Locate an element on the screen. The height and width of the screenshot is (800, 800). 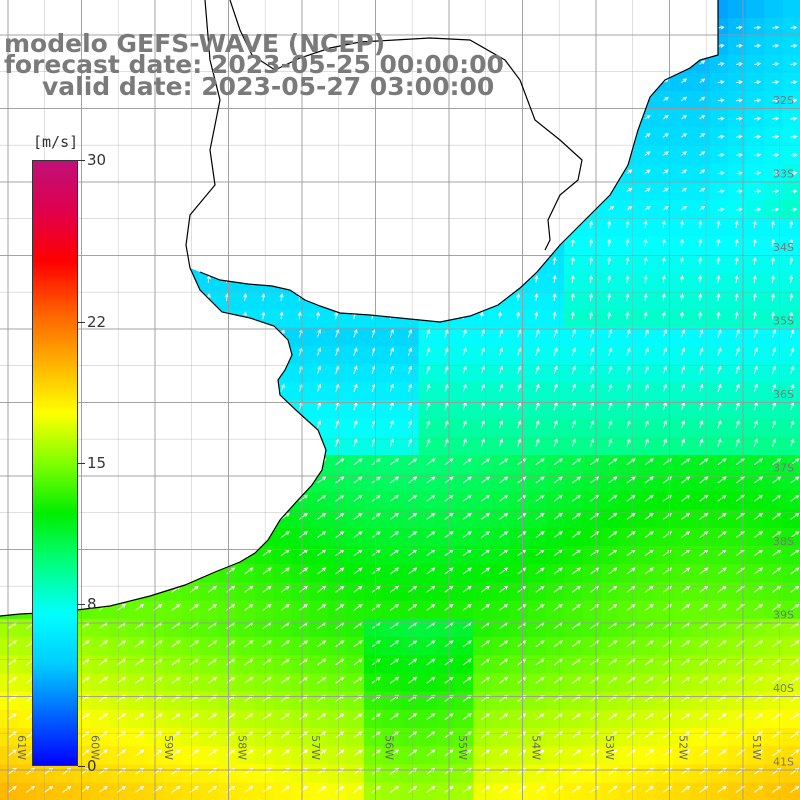
latitude-label: 33S is located at coordinates (783, 174).